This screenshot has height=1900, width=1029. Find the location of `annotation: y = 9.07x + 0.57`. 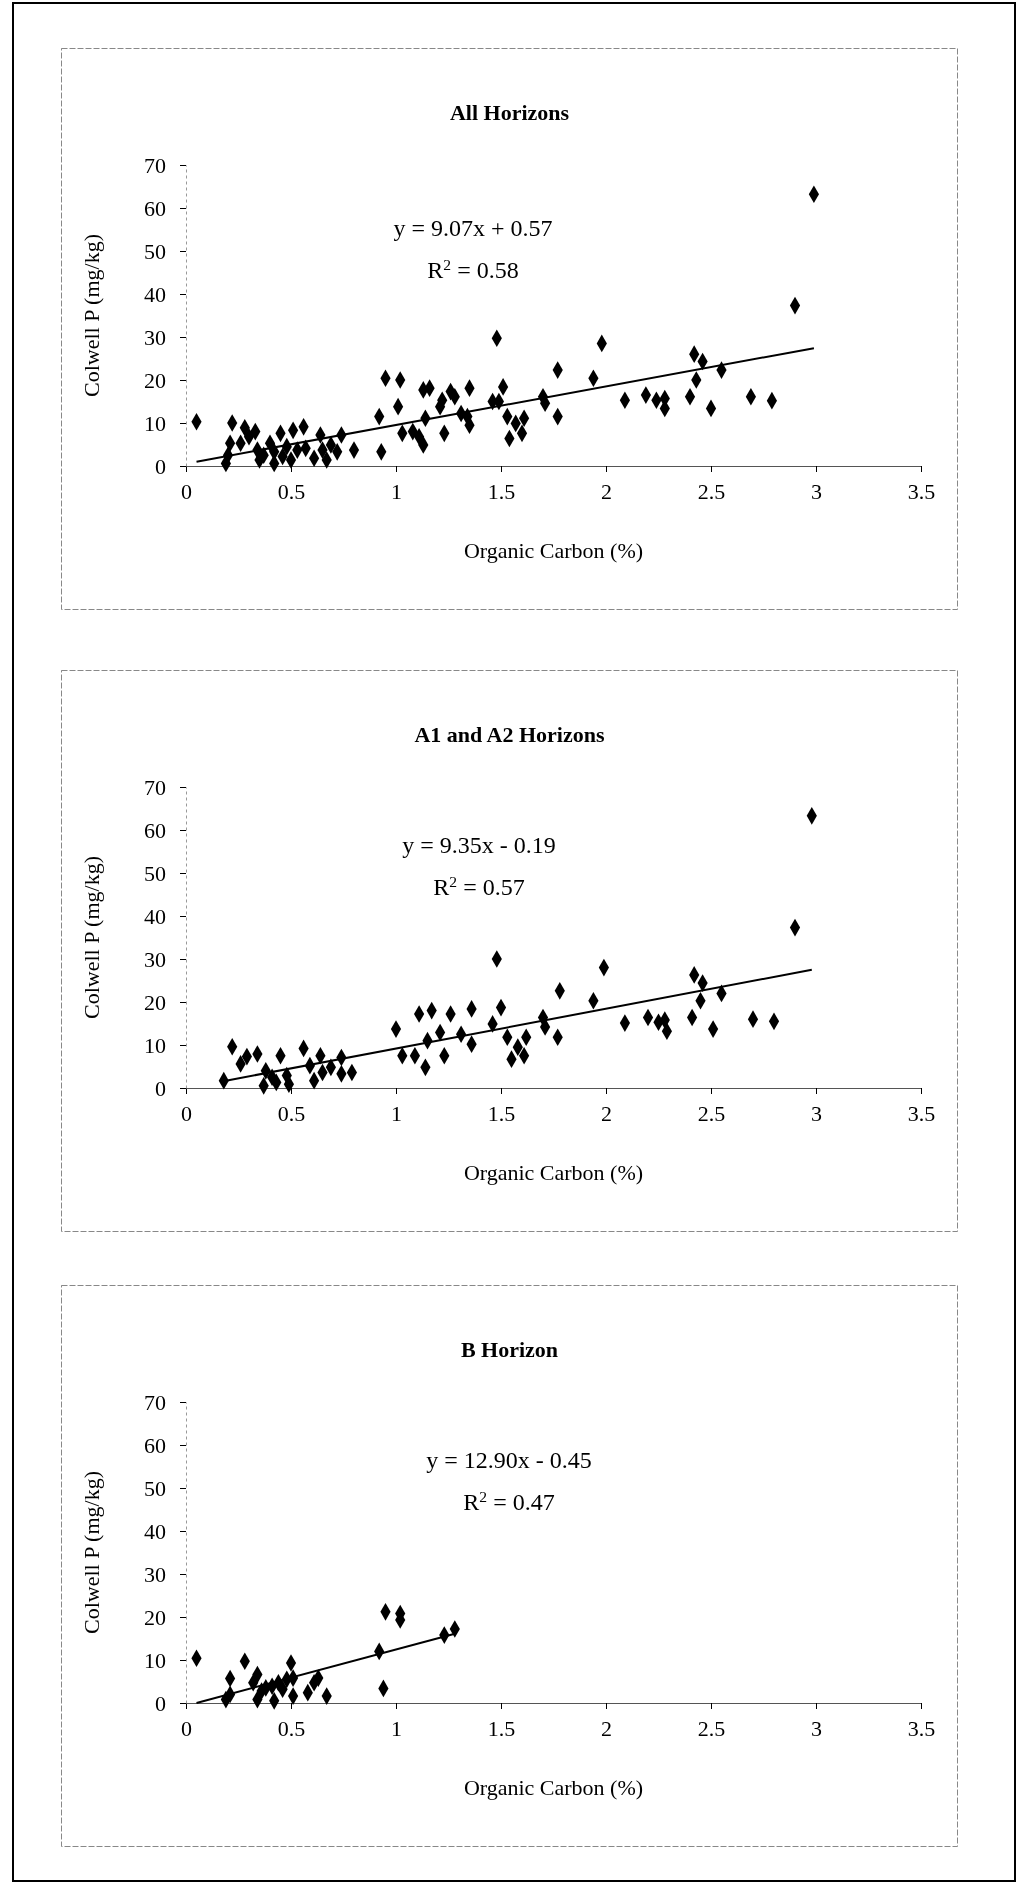

annotation: y = 9.07x + 0.57 is located at coordinates (473, 228).